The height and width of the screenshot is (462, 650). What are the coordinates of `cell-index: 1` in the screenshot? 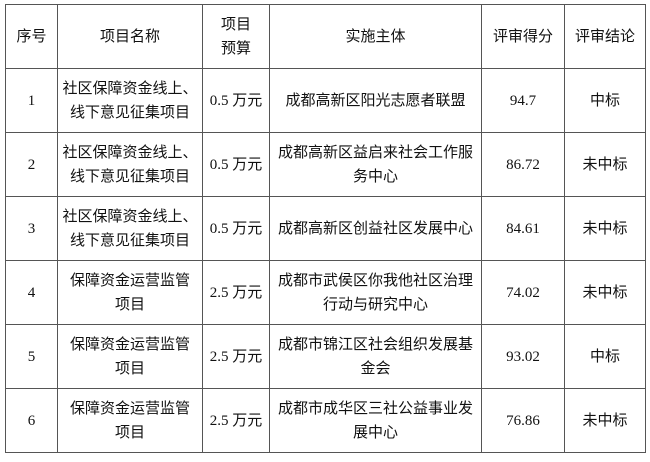 It's located at (31, 100).